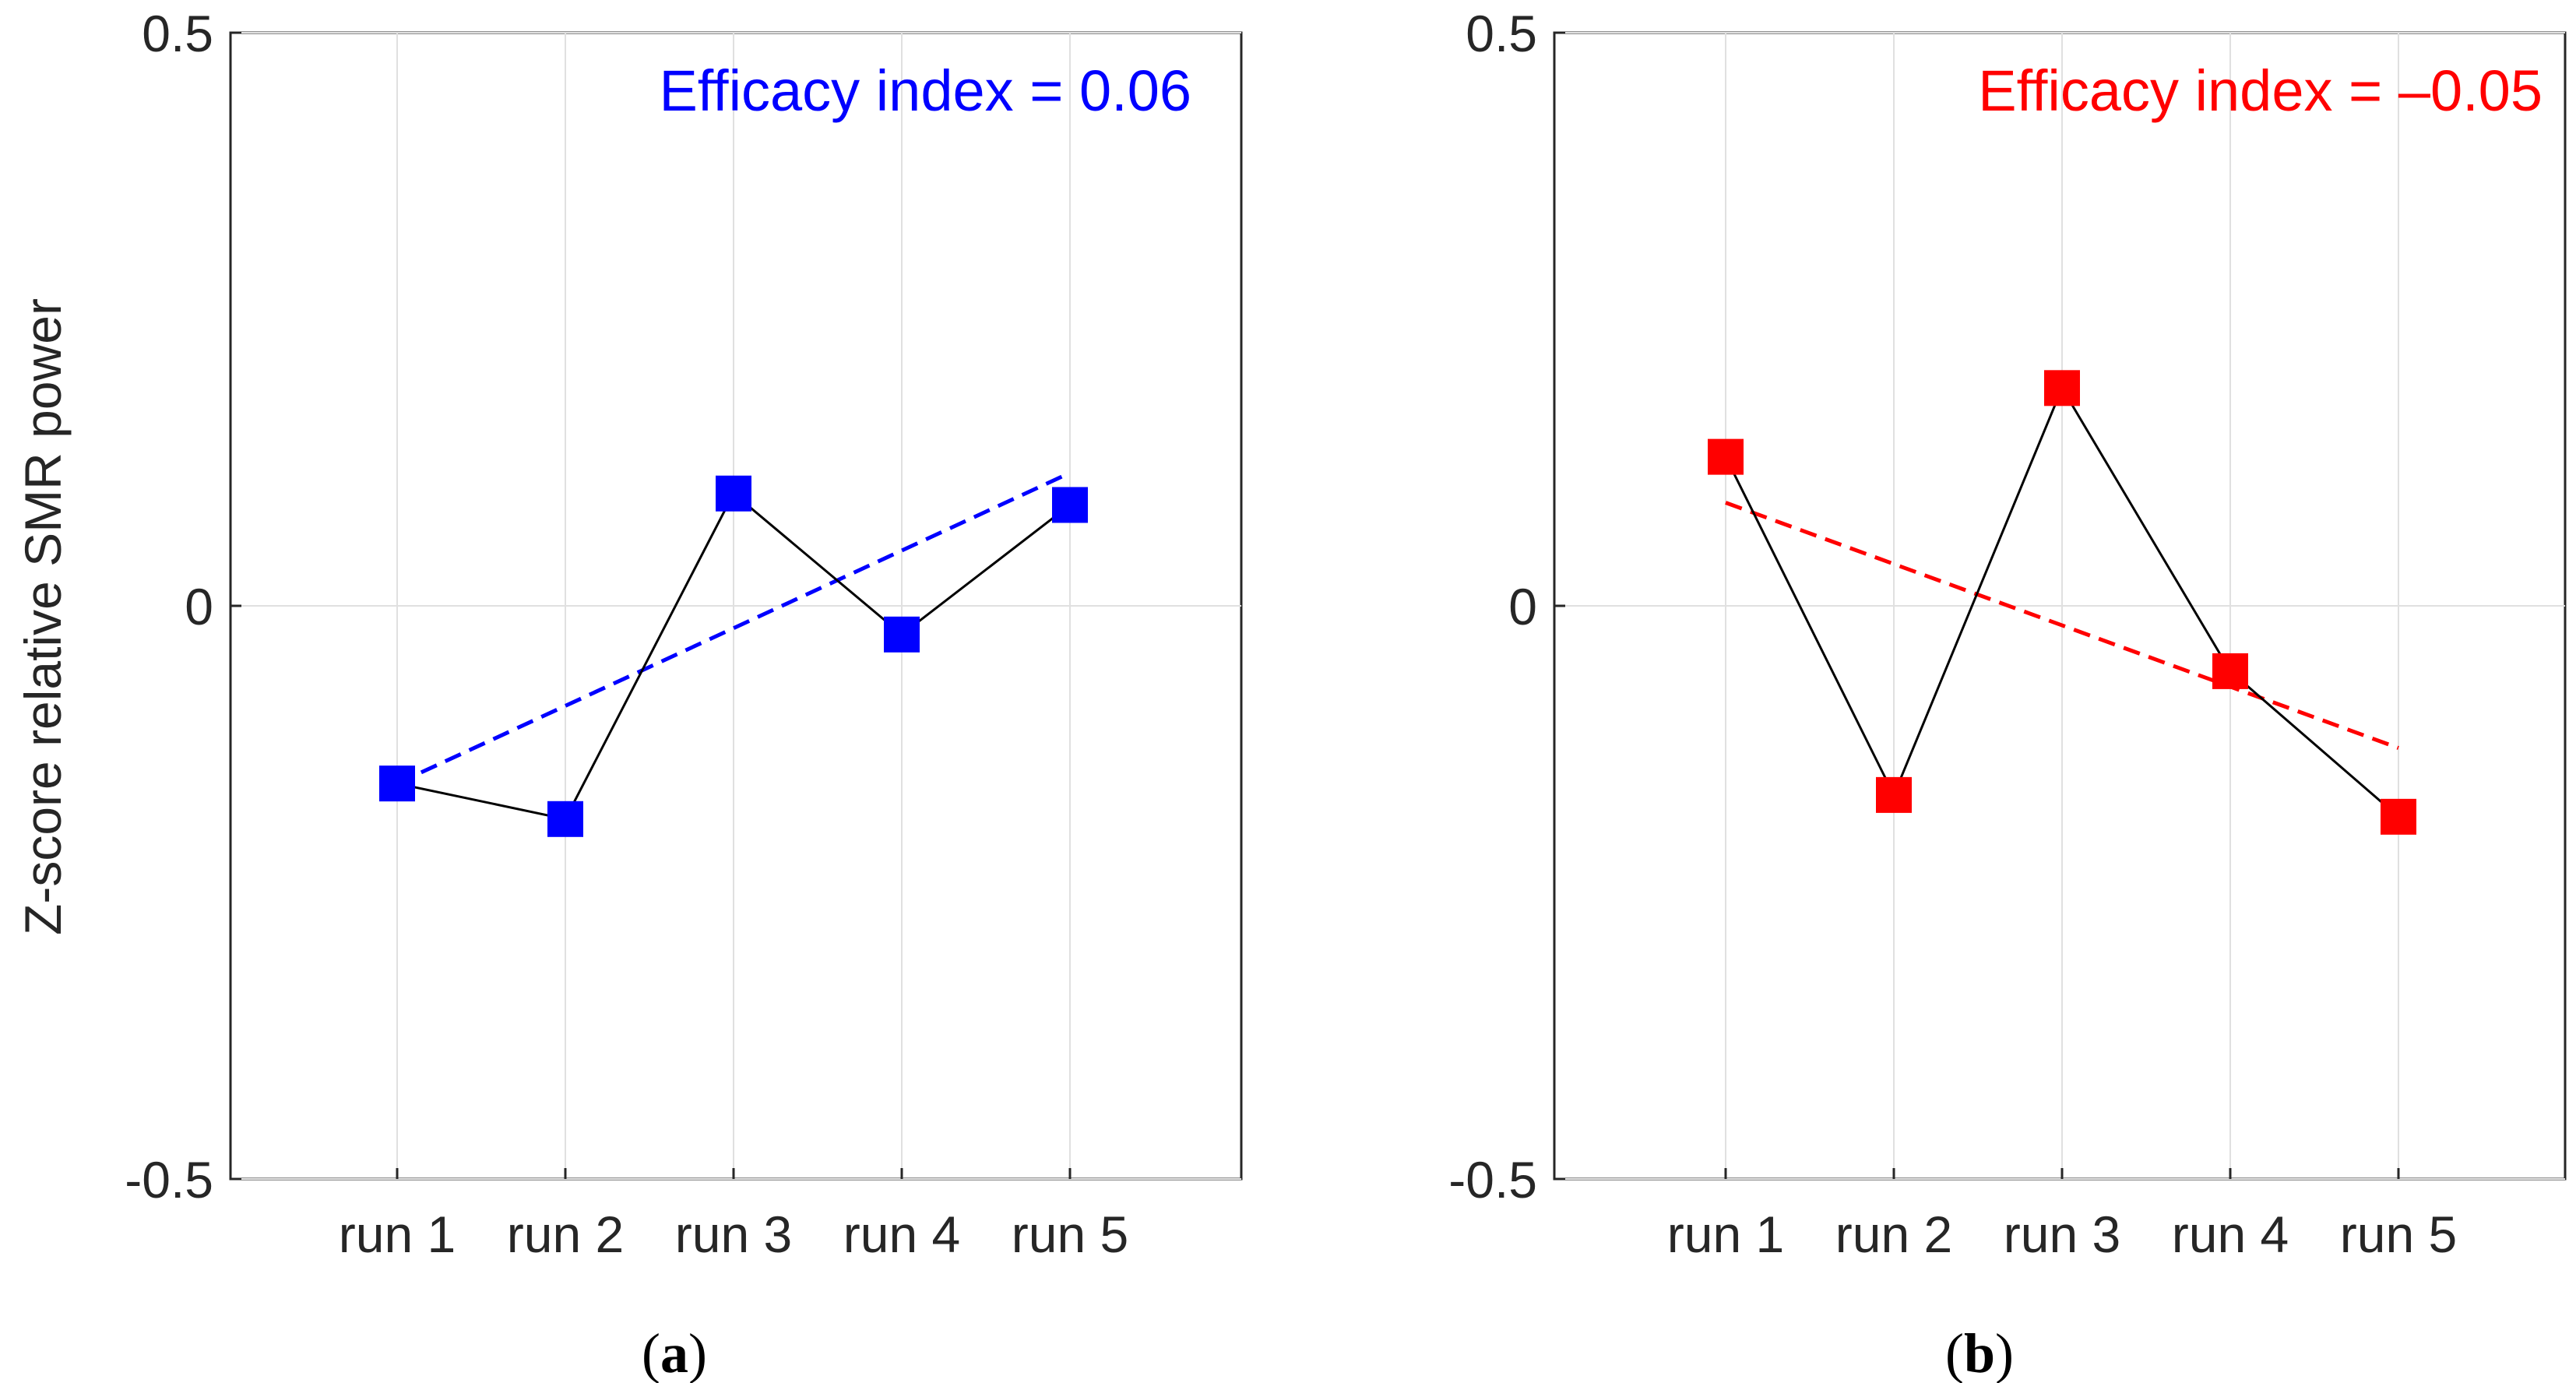 The image size is (2576, 1383). I want to click on y-axis-label: Z-score relative SMR power, so click(43, 617).